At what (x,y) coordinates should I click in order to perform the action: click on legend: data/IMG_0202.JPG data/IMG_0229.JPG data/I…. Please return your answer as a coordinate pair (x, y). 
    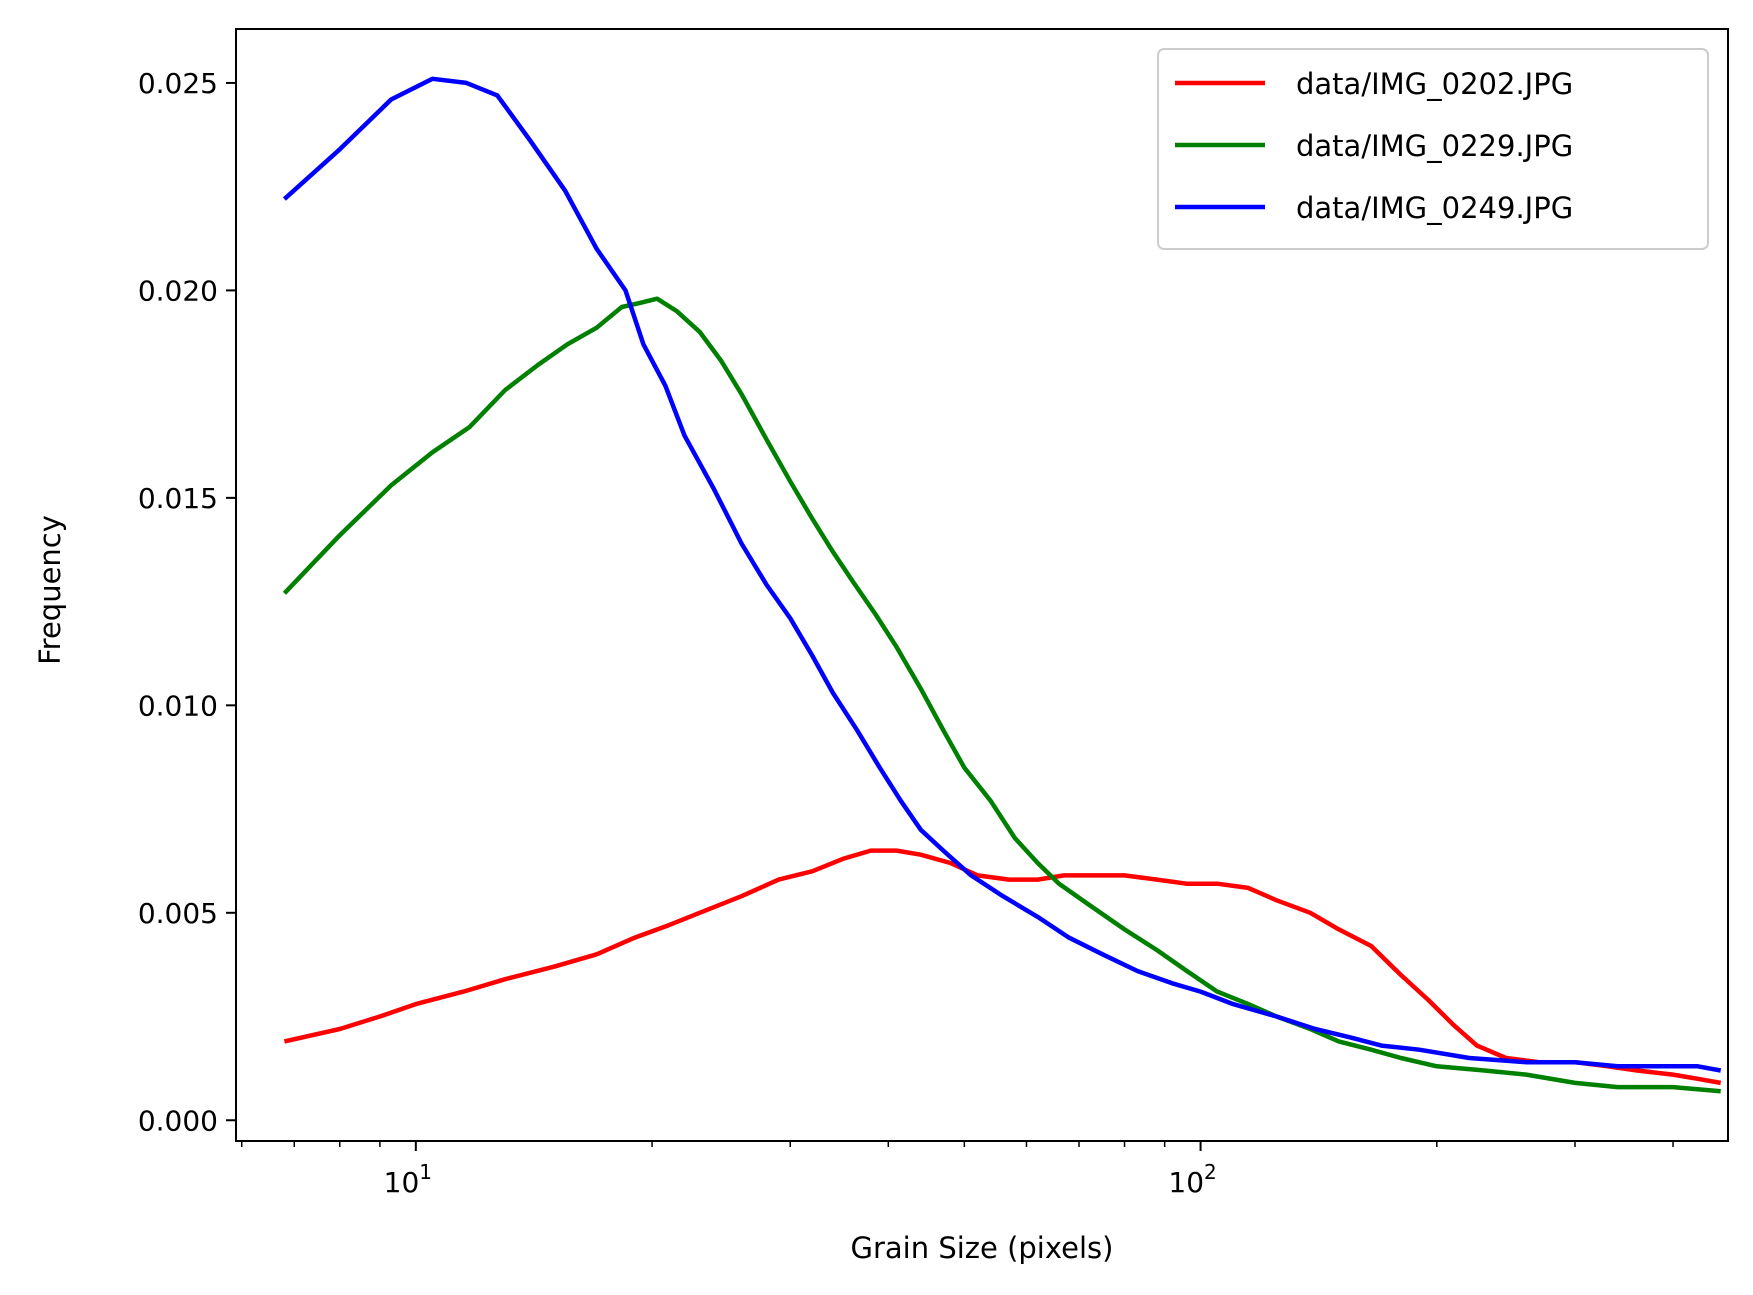
    Looking at the image, I should click on (1433, 149).